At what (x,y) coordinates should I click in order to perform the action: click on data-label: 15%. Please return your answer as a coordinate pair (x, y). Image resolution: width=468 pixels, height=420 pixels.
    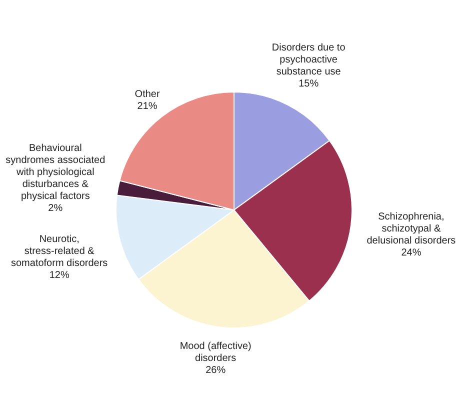
    Looking at the image, I should click on (308, 84).